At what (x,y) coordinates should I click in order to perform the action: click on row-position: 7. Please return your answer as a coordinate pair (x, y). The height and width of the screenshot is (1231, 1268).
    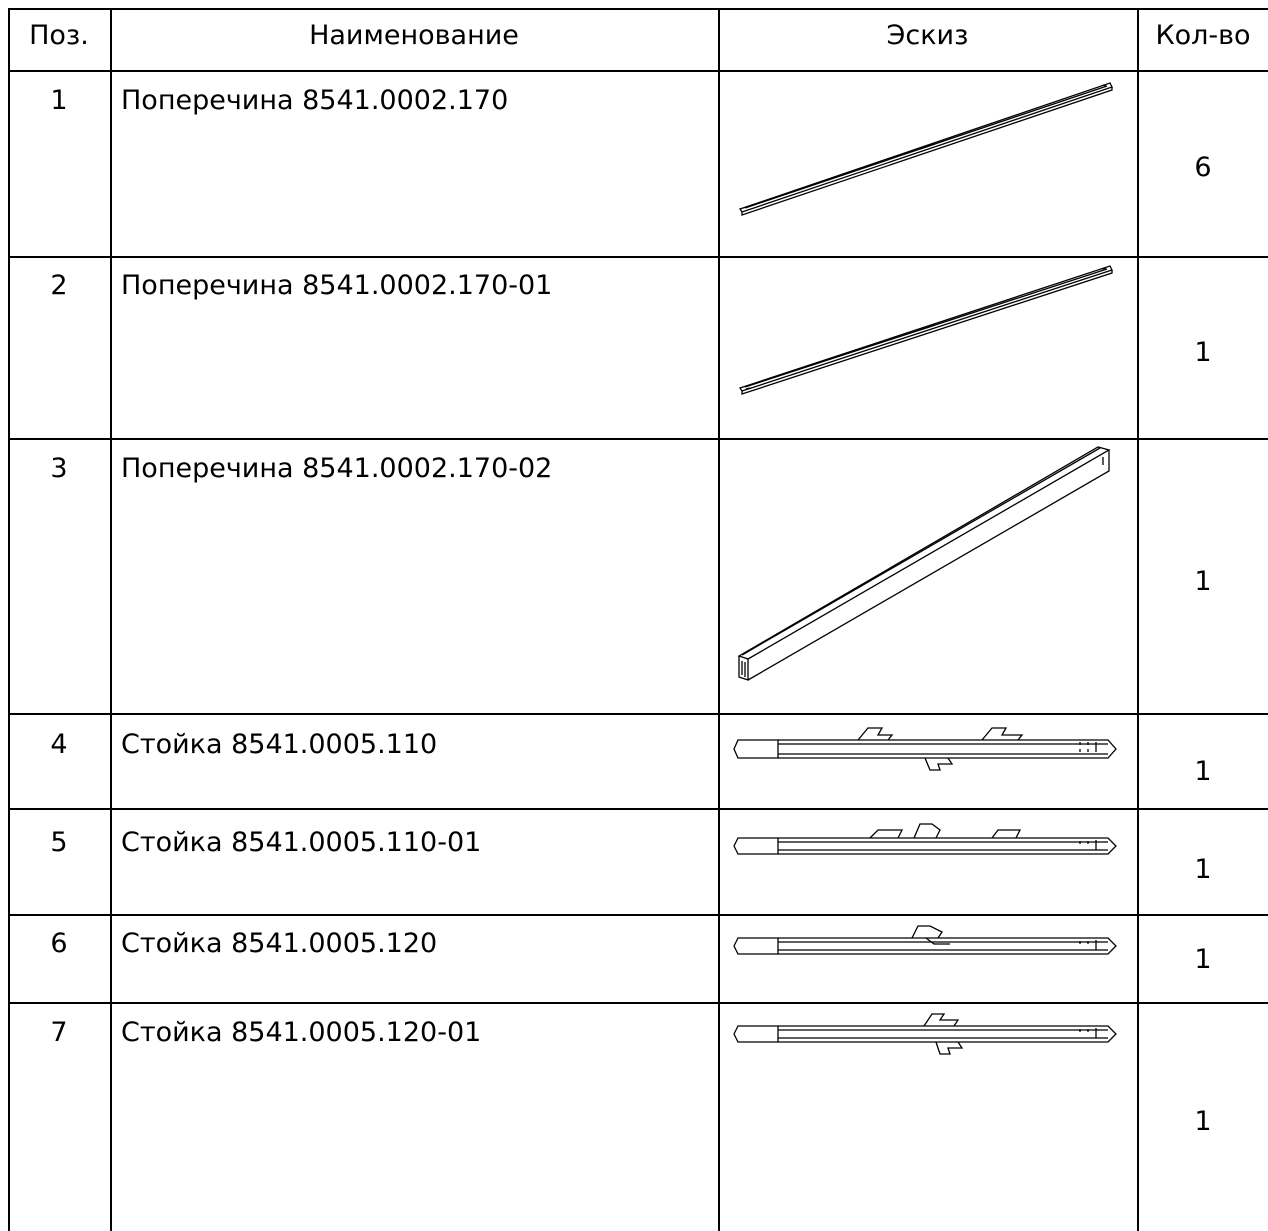
    Looking at the image, I should click on (59, 1032).